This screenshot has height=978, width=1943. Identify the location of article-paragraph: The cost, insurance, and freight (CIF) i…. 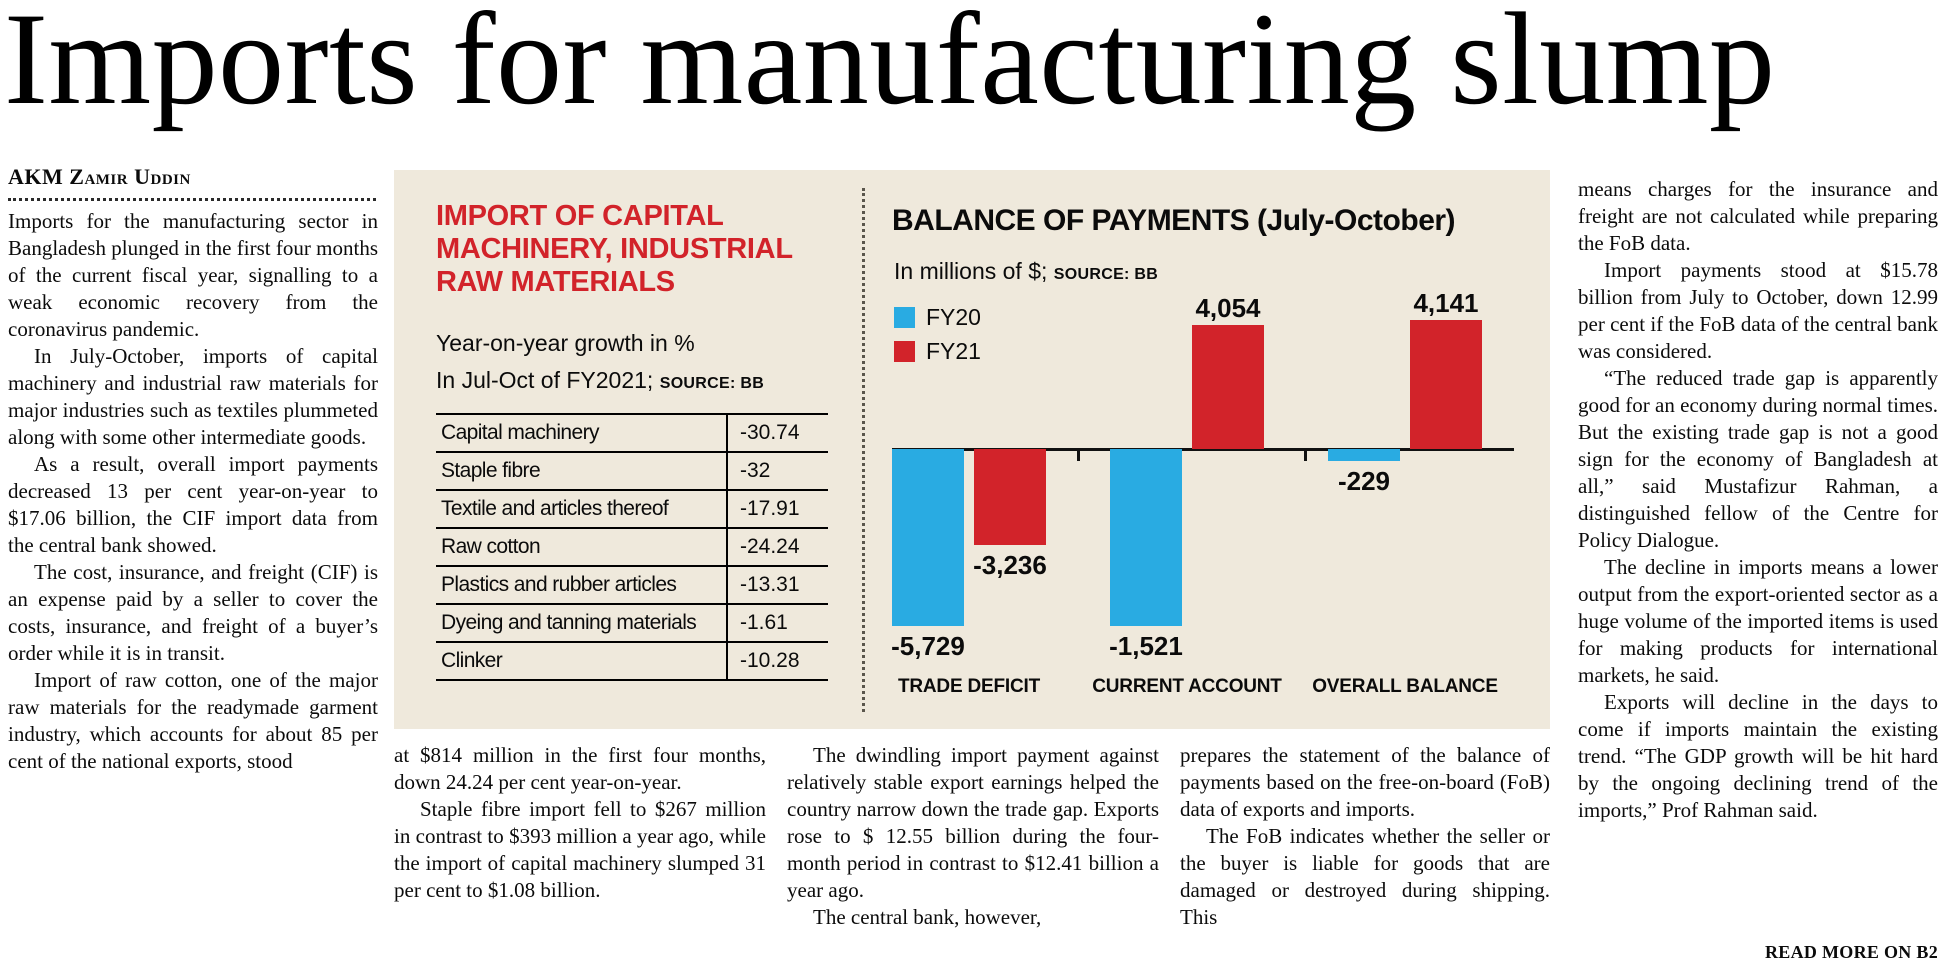
(193, 612).